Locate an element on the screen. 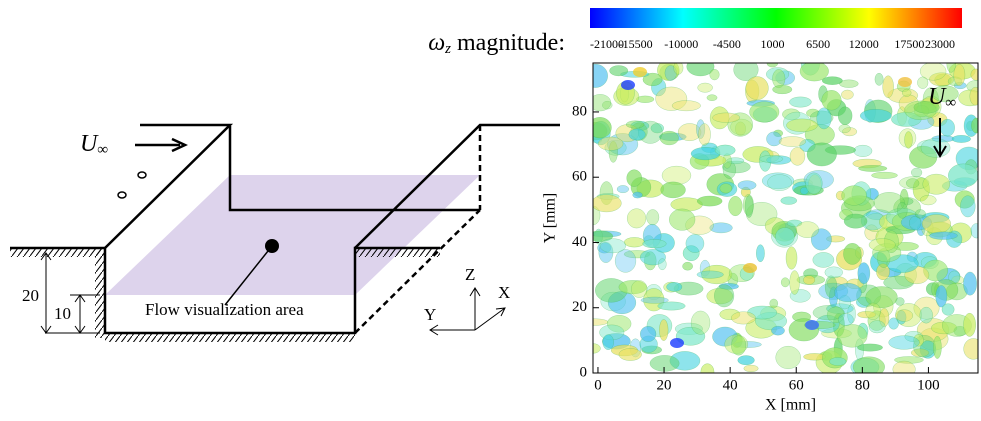 This screenshot has width=981, height=421. x-tick-label: 0 is located at coordinates (598, 385).